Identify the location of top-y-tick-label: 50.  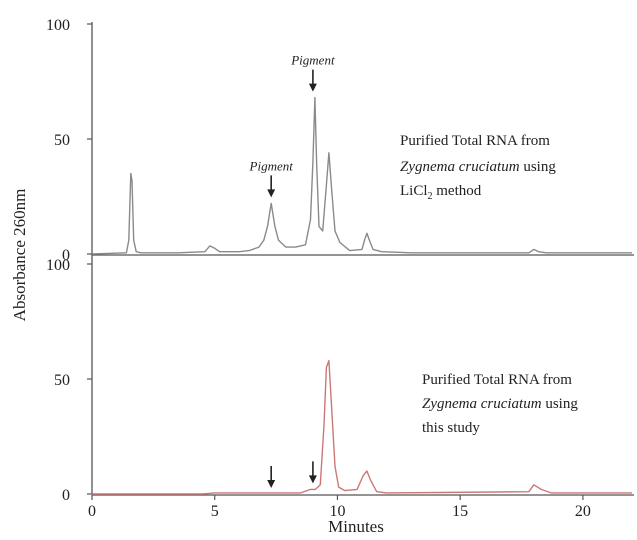
(62, 140).